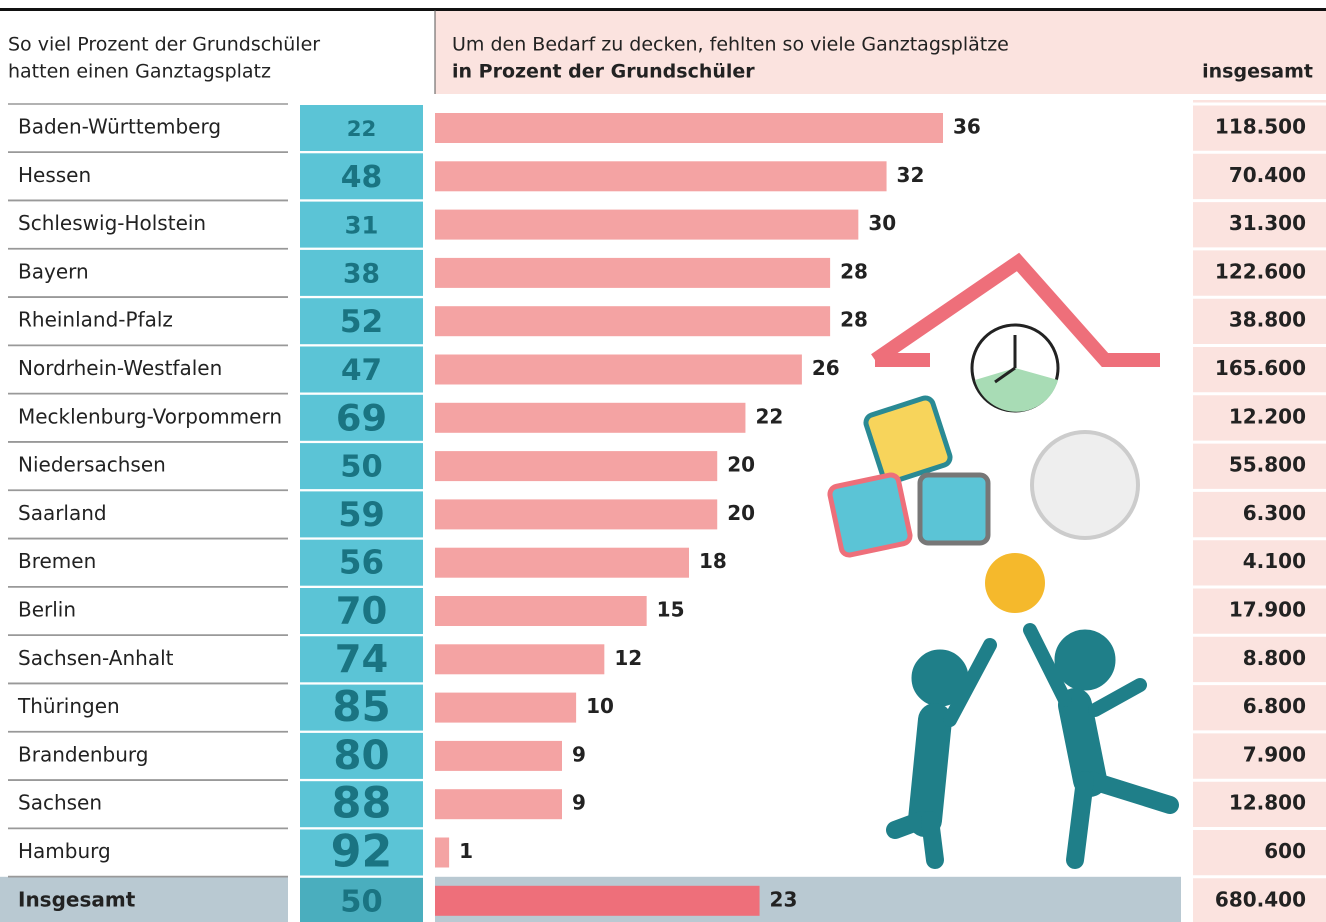 Image resolution: width=1326 pixels, height=922 pixels. I want to click on bar-label: 36, so click(967, 127).